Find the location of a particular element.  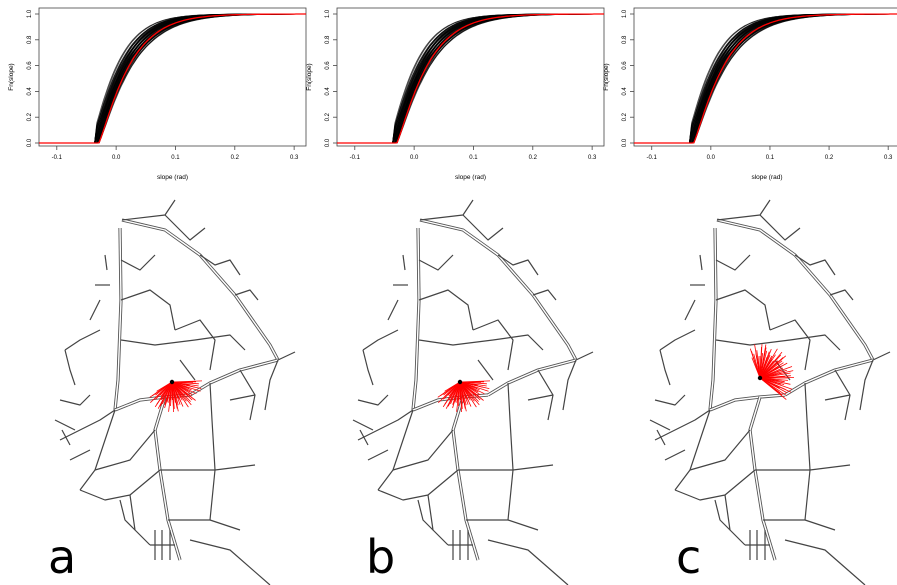

x-tick-label: 0.0 is located at coordinates (414, 158).